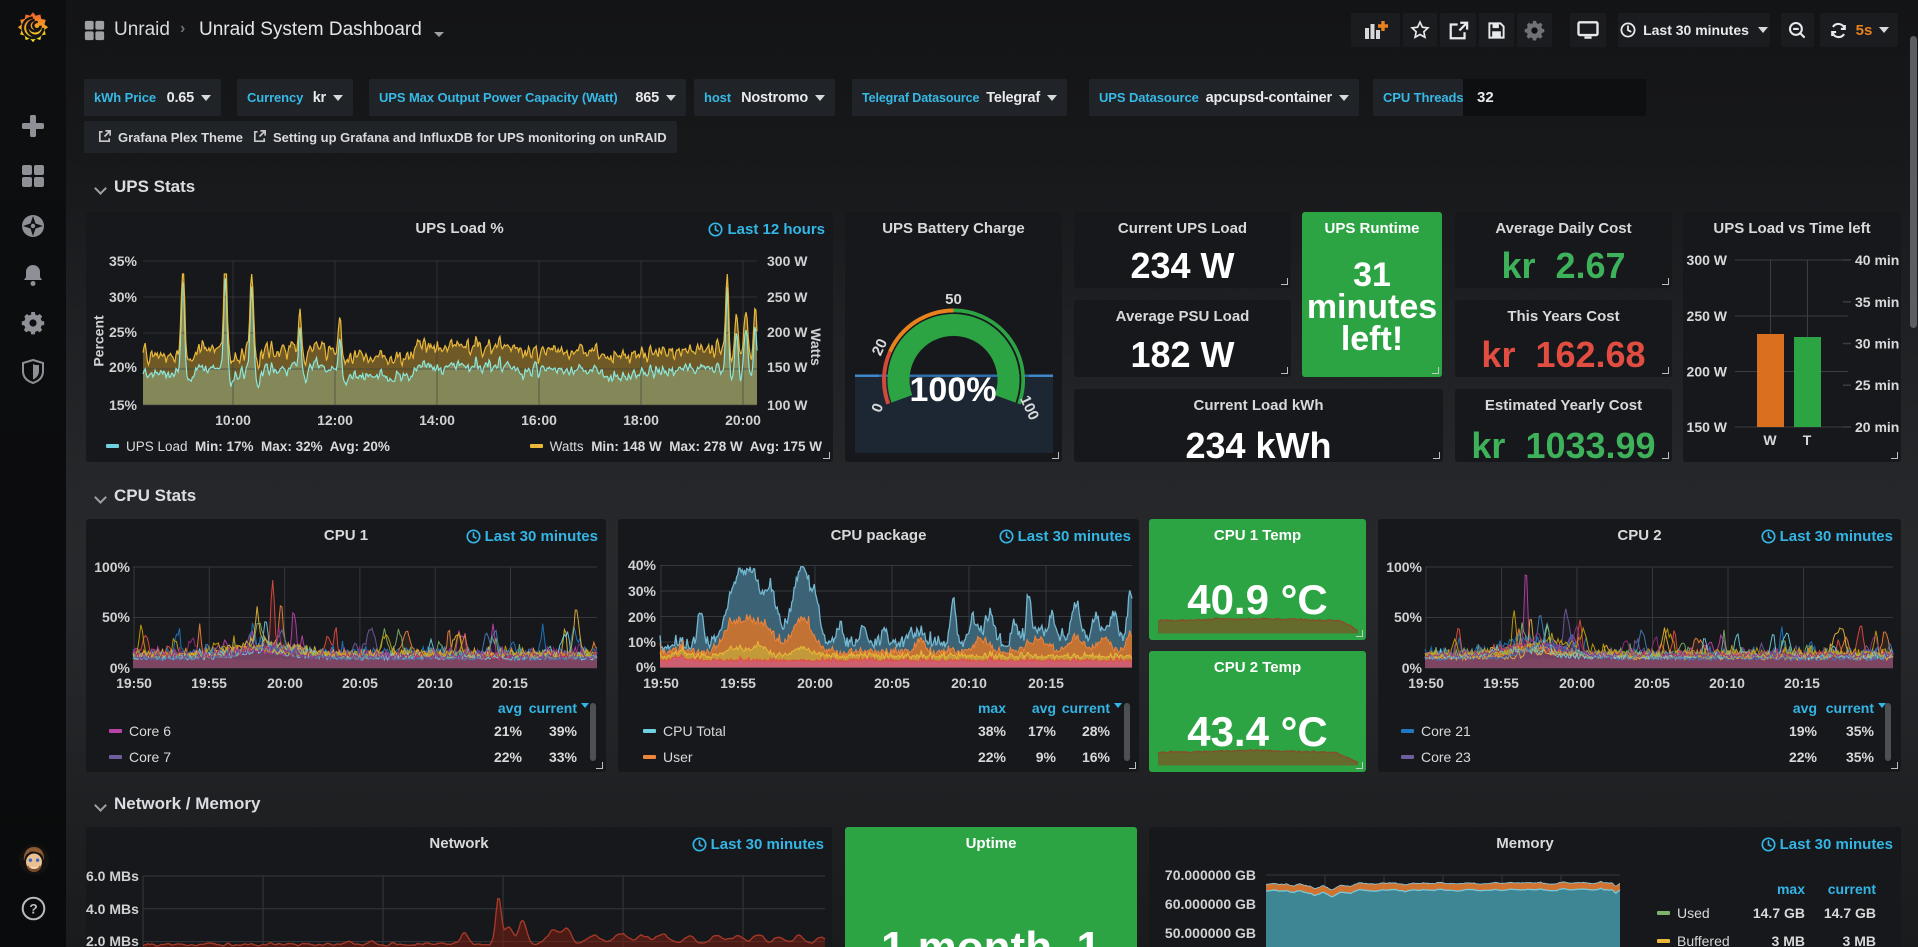 This screenshot has height=947, width=1918. What do you see at coordinates (953, 299) in the screenshot?
I see `svg-text: 50` at bounding box center [953, 299].